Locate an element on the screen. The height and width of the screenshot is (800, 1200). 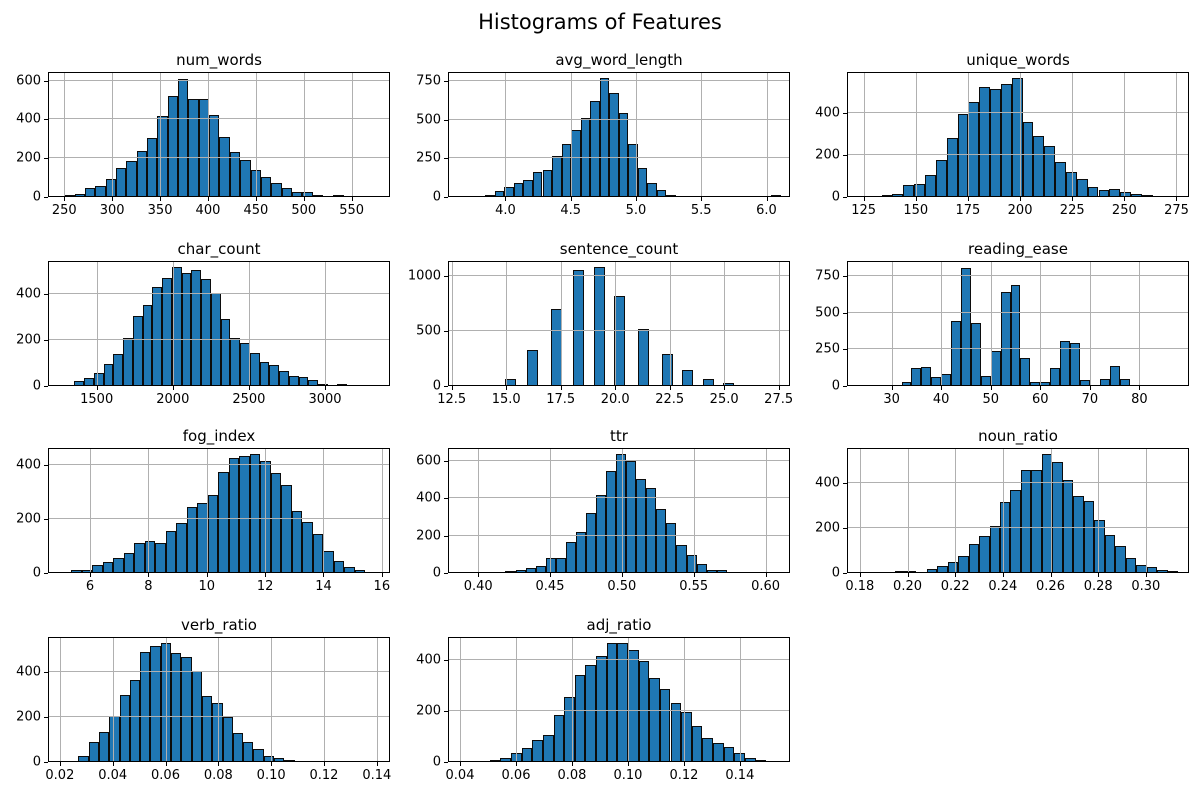
subplot-fog_index is located at coordinates (219, 510).